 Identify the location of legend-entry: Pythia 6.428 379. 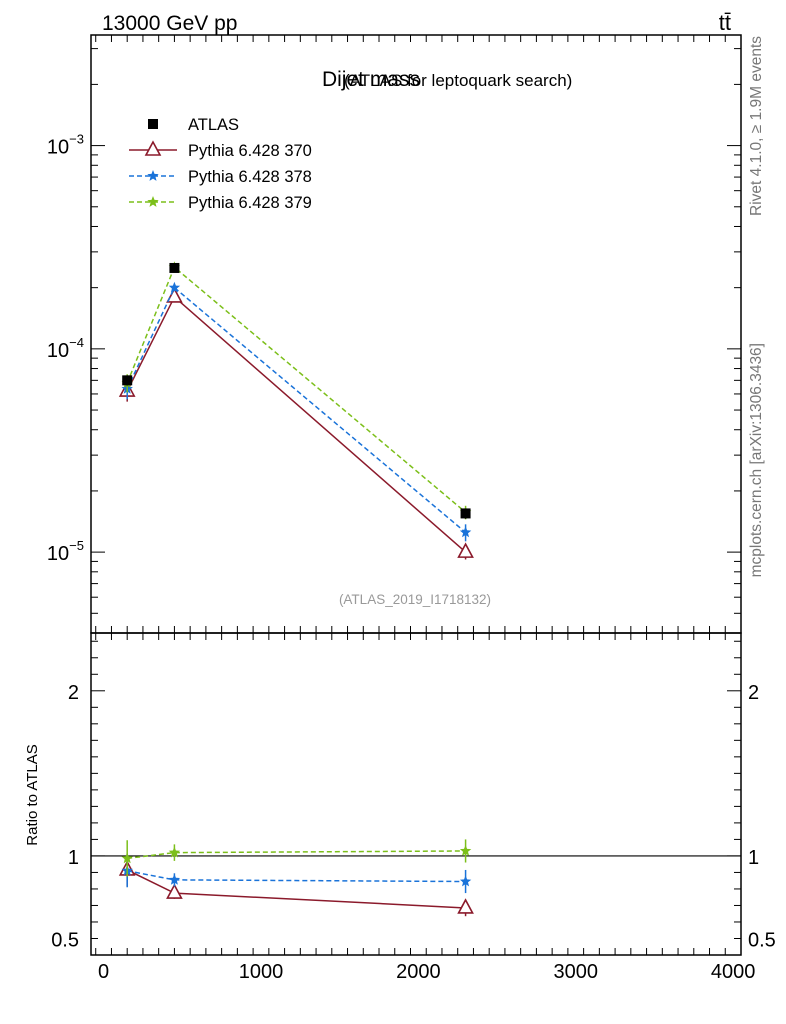
(220, 203).